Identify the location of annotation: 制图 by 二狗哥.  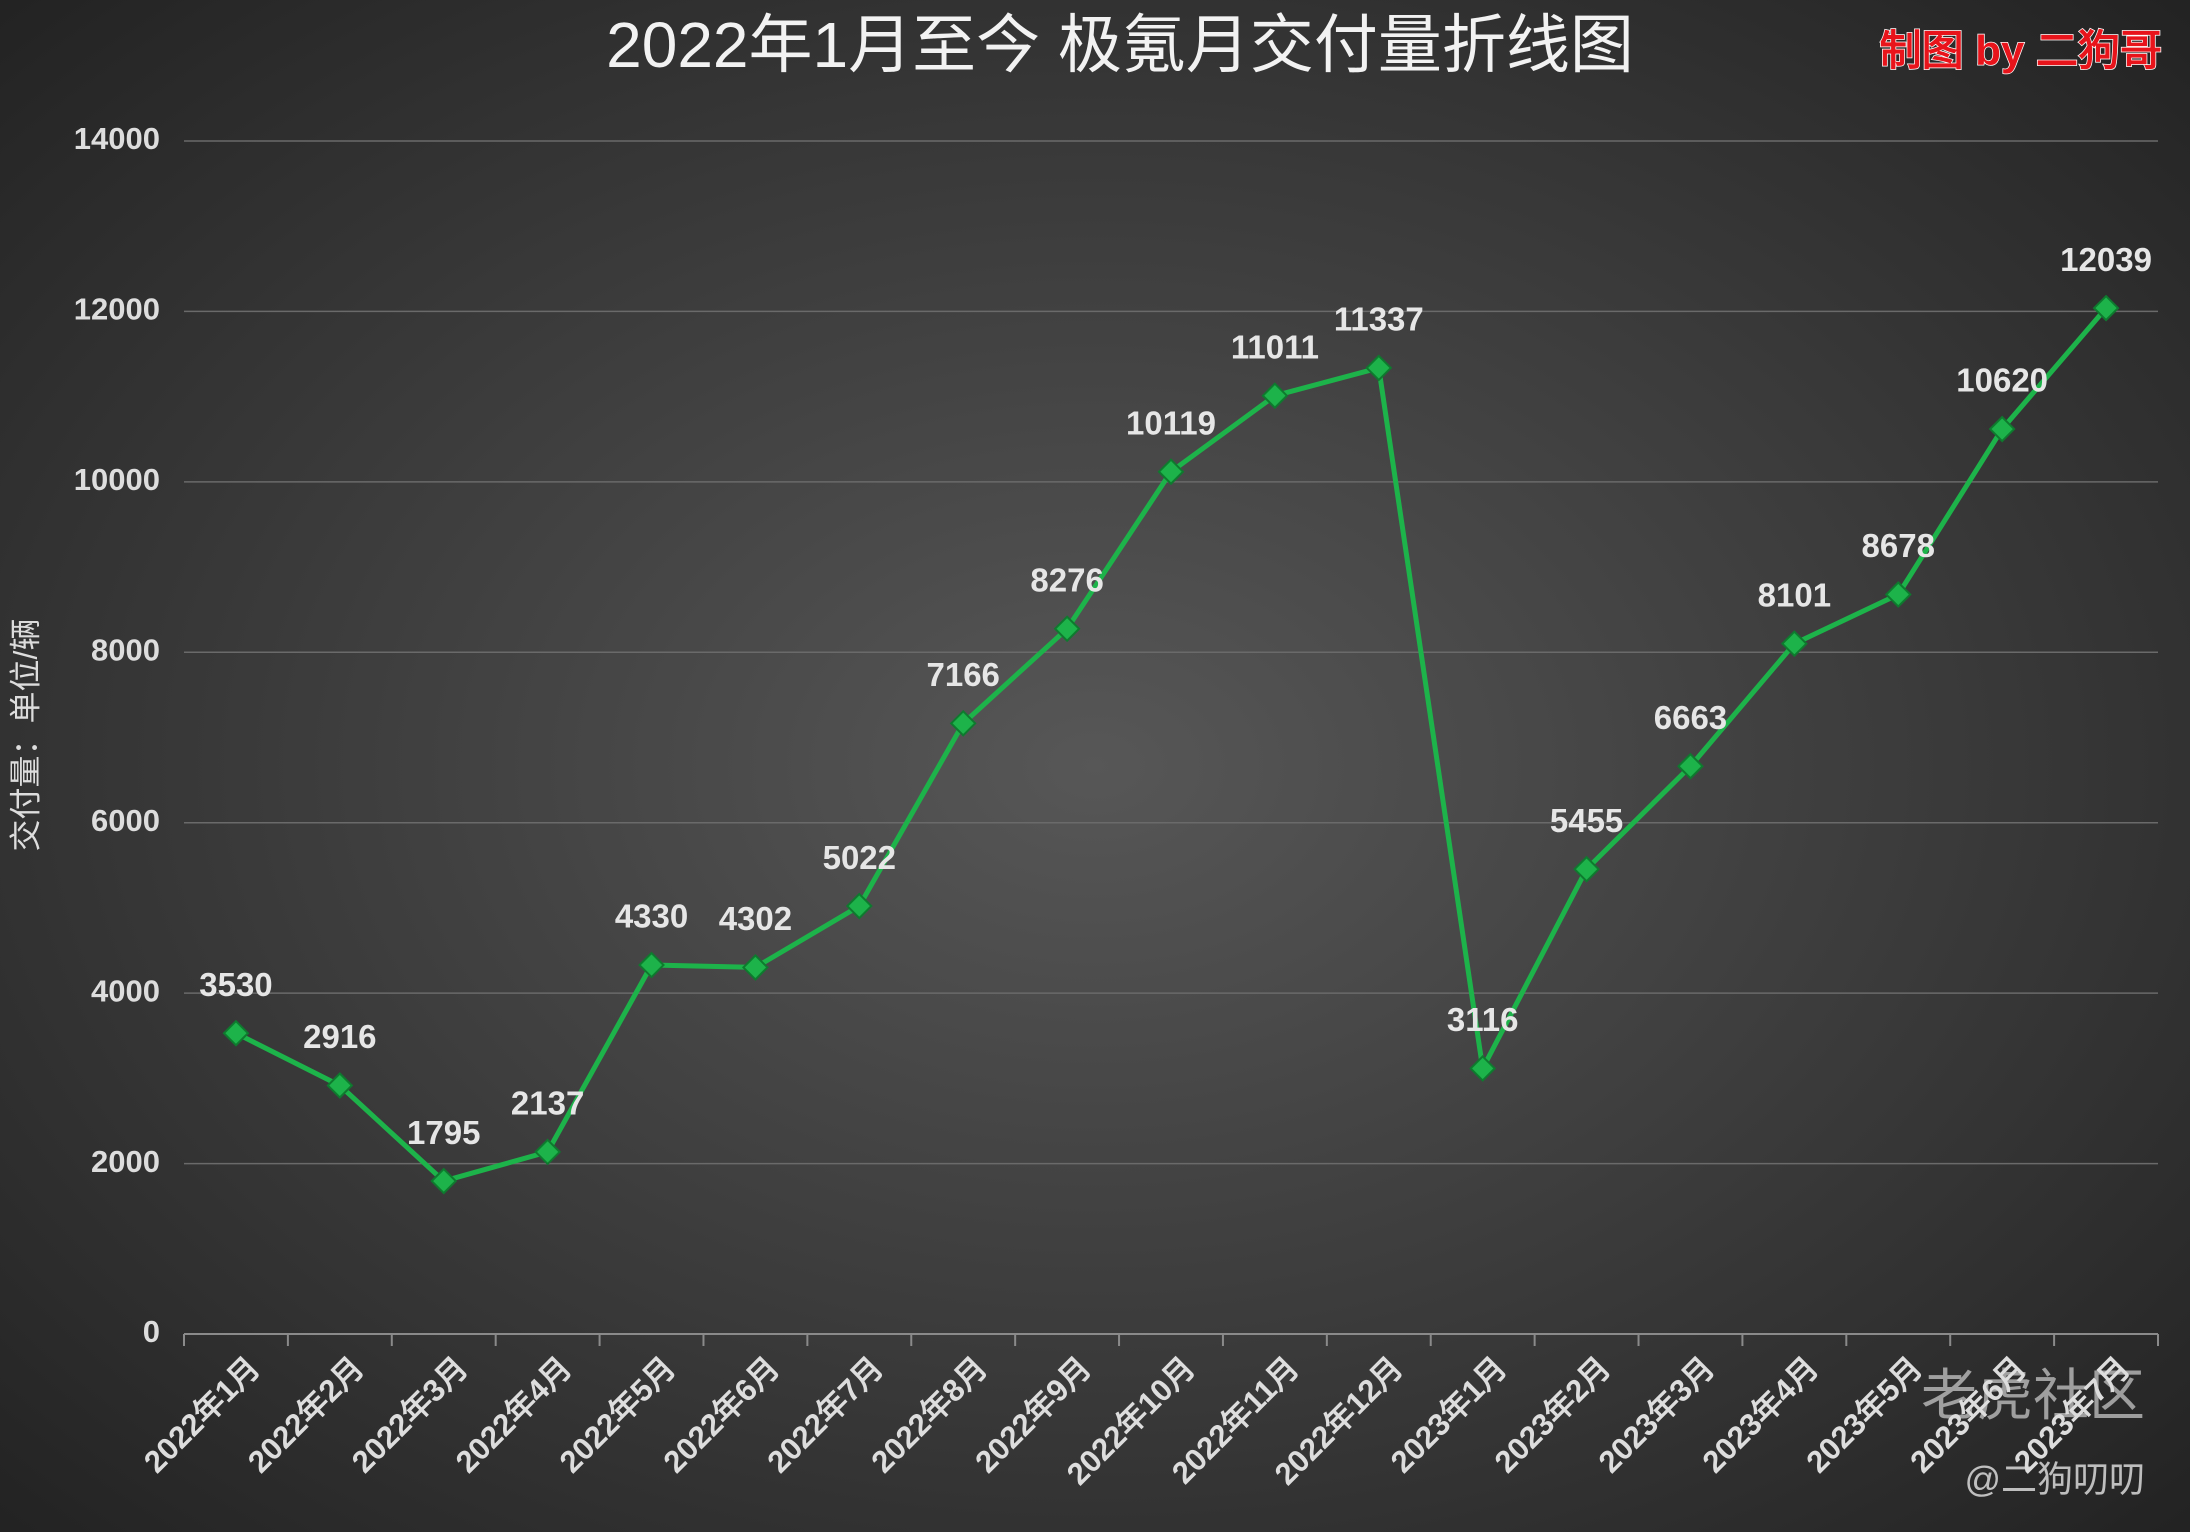
(2021, 50).